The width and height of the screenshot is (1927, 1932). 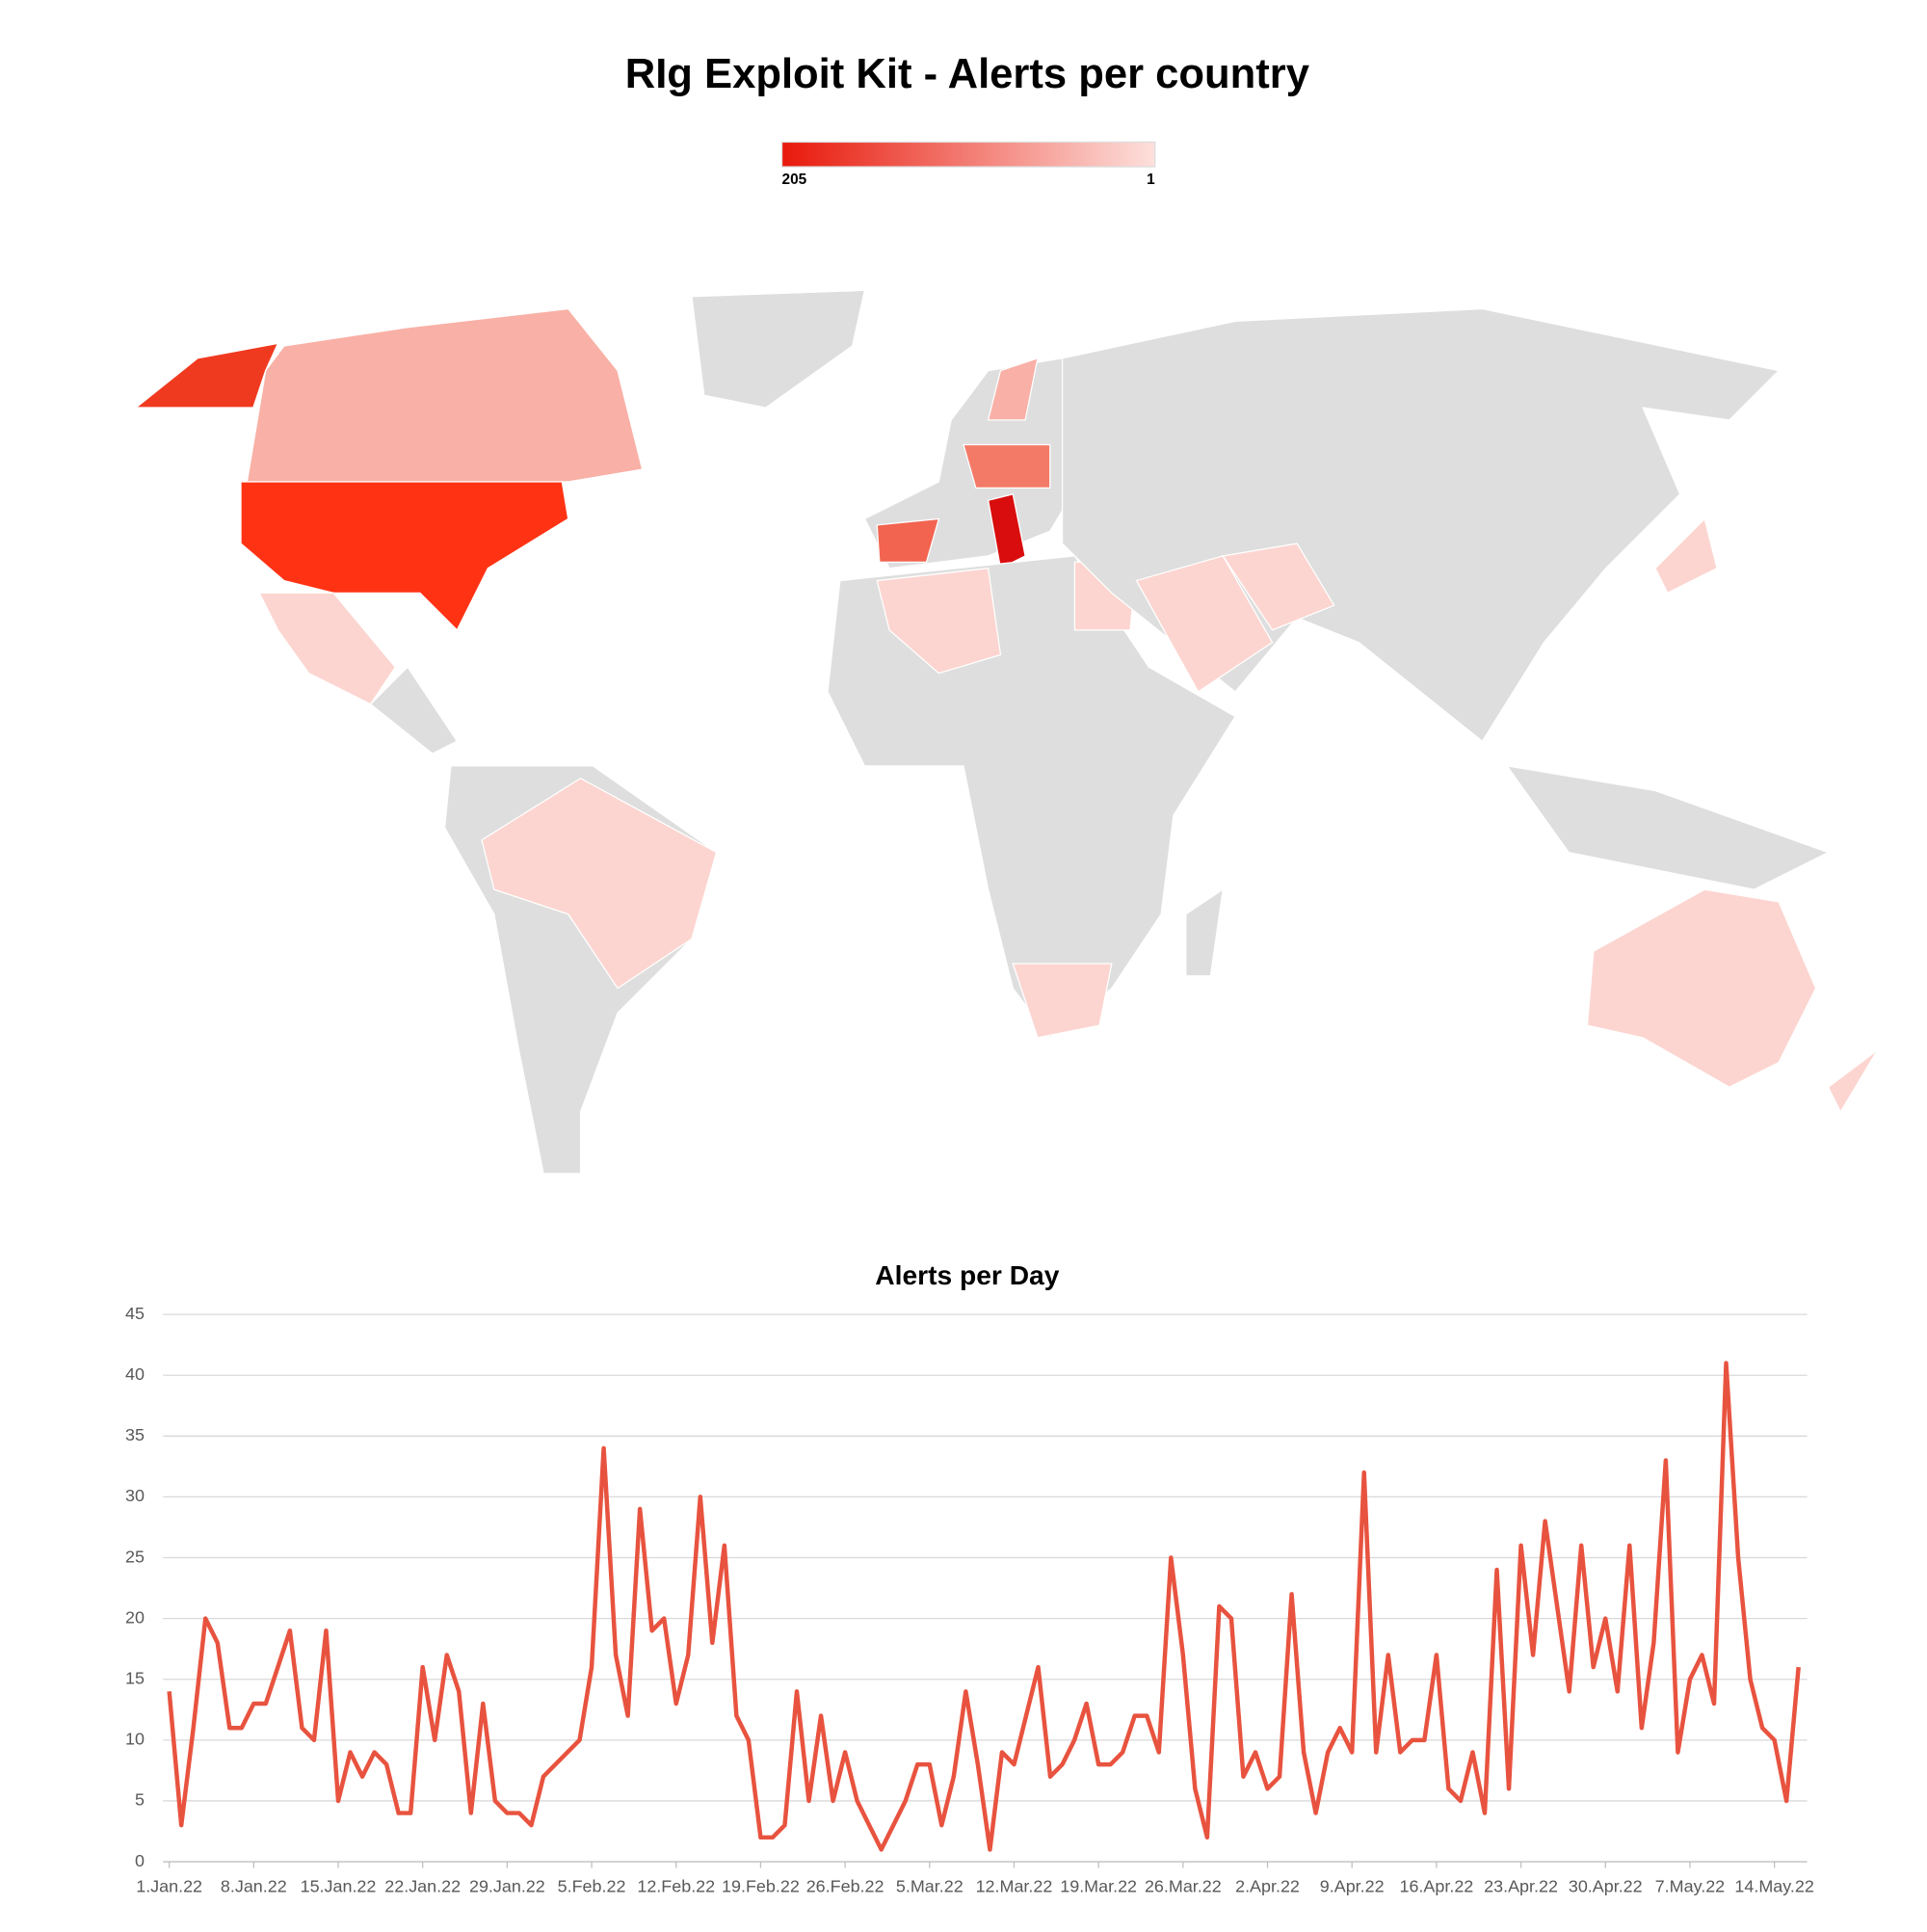 What do you see at coordinates (135, 1434) in the screenshot?
I see `y-tick-label: 35` at bounding box center [135, 1434].